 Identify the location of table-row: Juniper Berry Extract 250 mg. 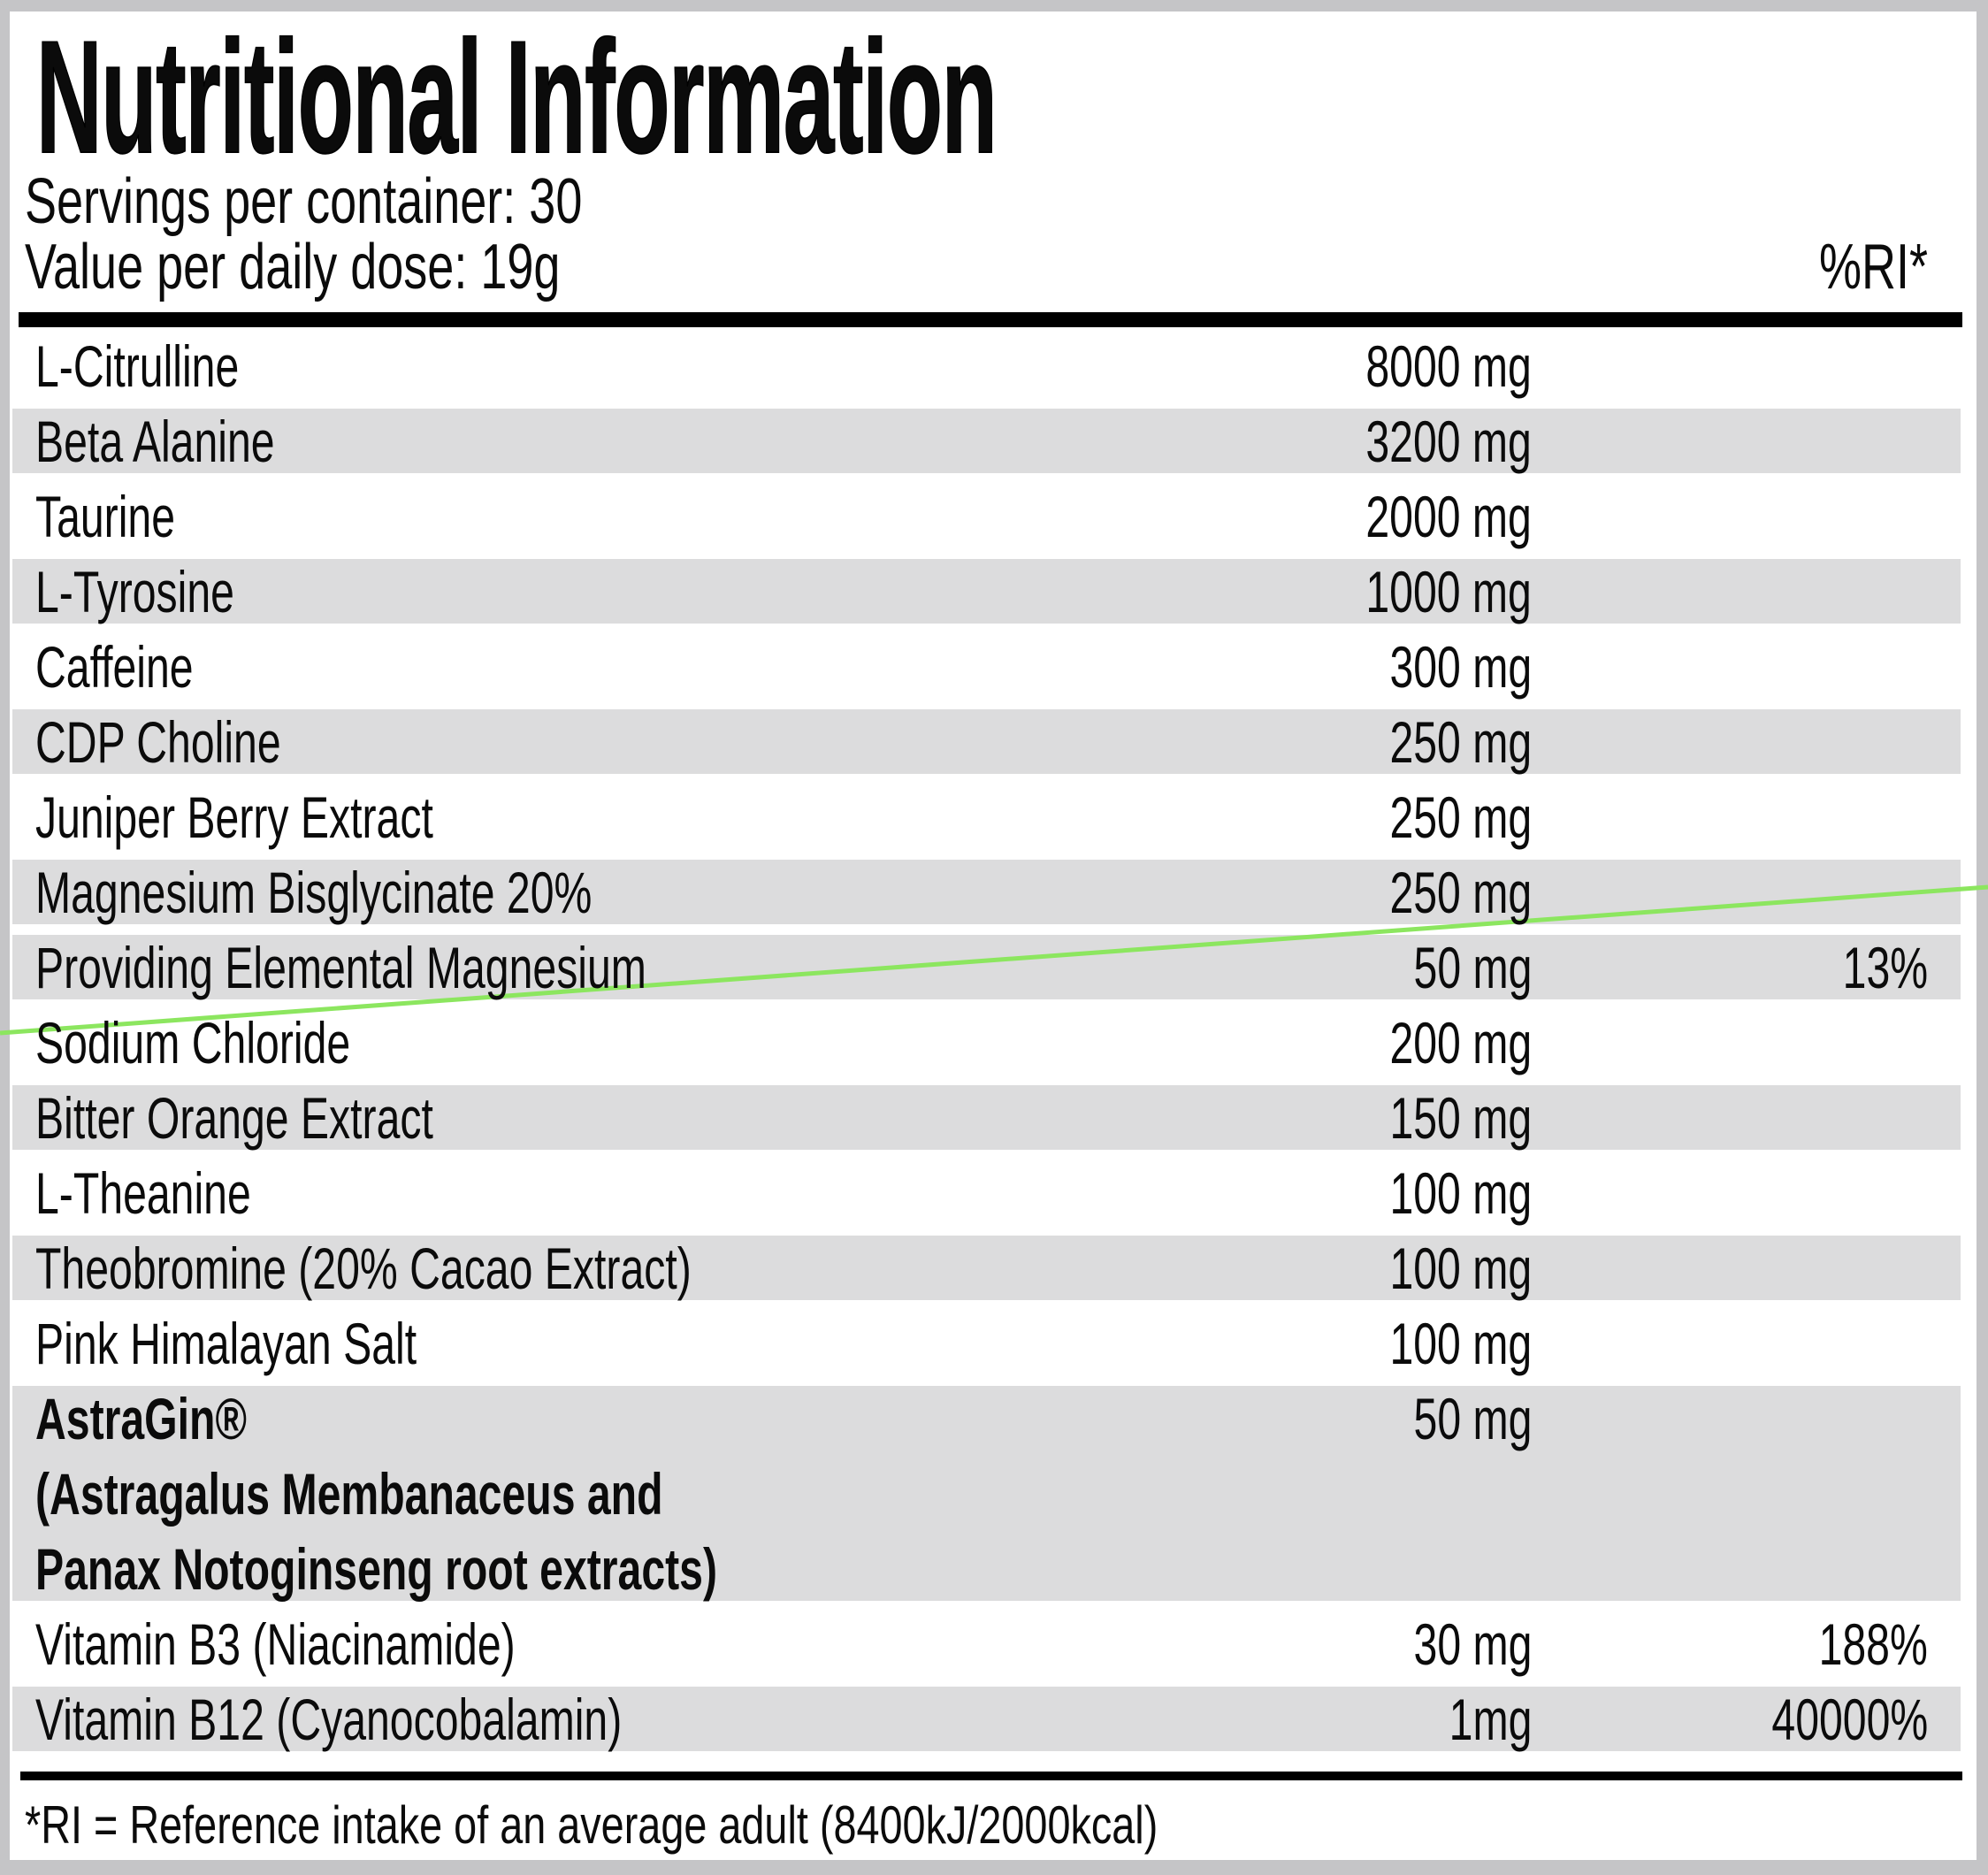
(987, 816).